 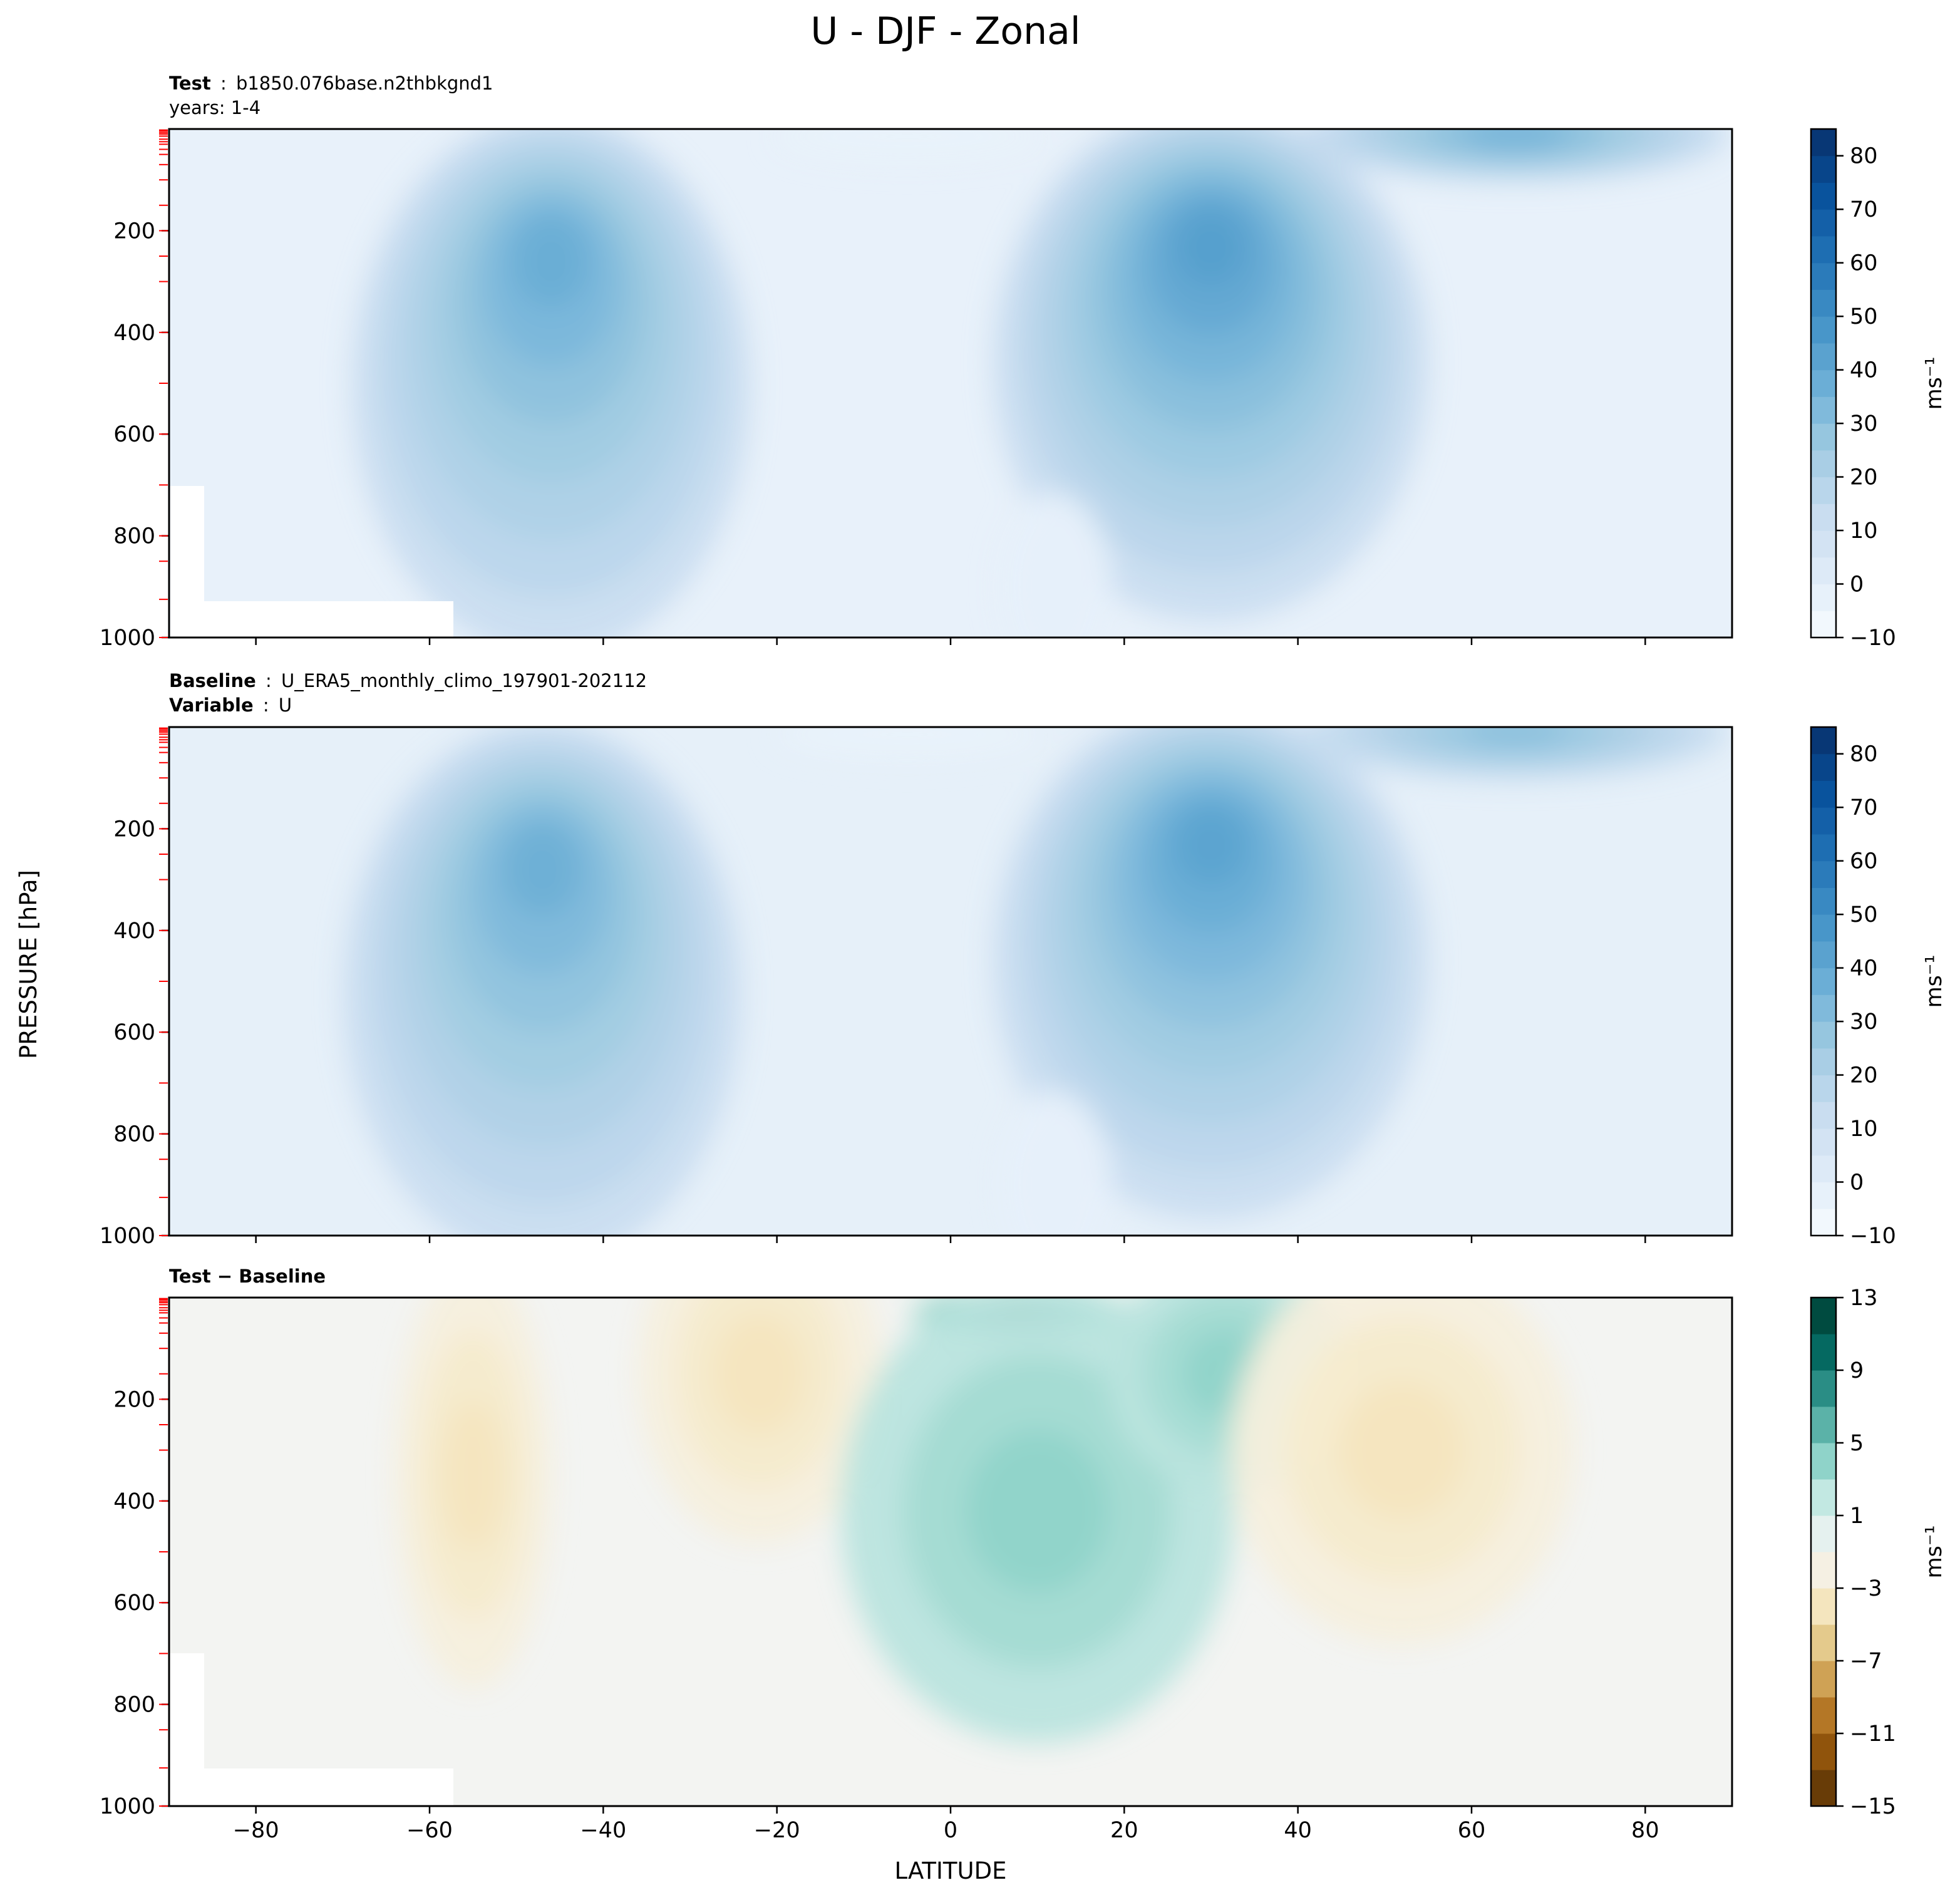 I want to click on x-tick-label: 0, so click(x=950, y=1830).